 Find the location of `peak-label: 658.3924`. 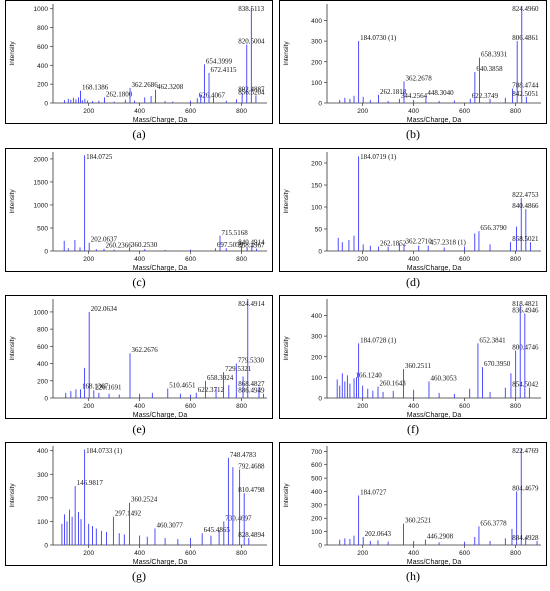

peak-label: 658.3924 is located at coordinates (220, 378).